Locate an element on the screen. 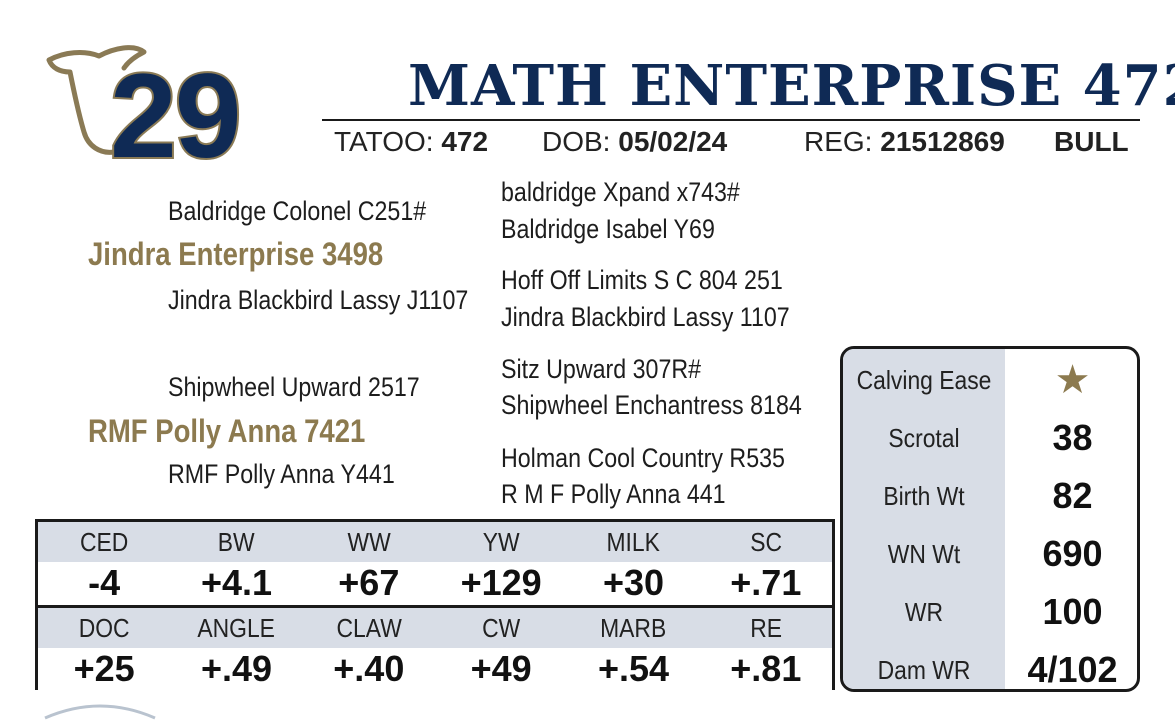  stat-label: Dam WR is located at coordinates (924, 670).